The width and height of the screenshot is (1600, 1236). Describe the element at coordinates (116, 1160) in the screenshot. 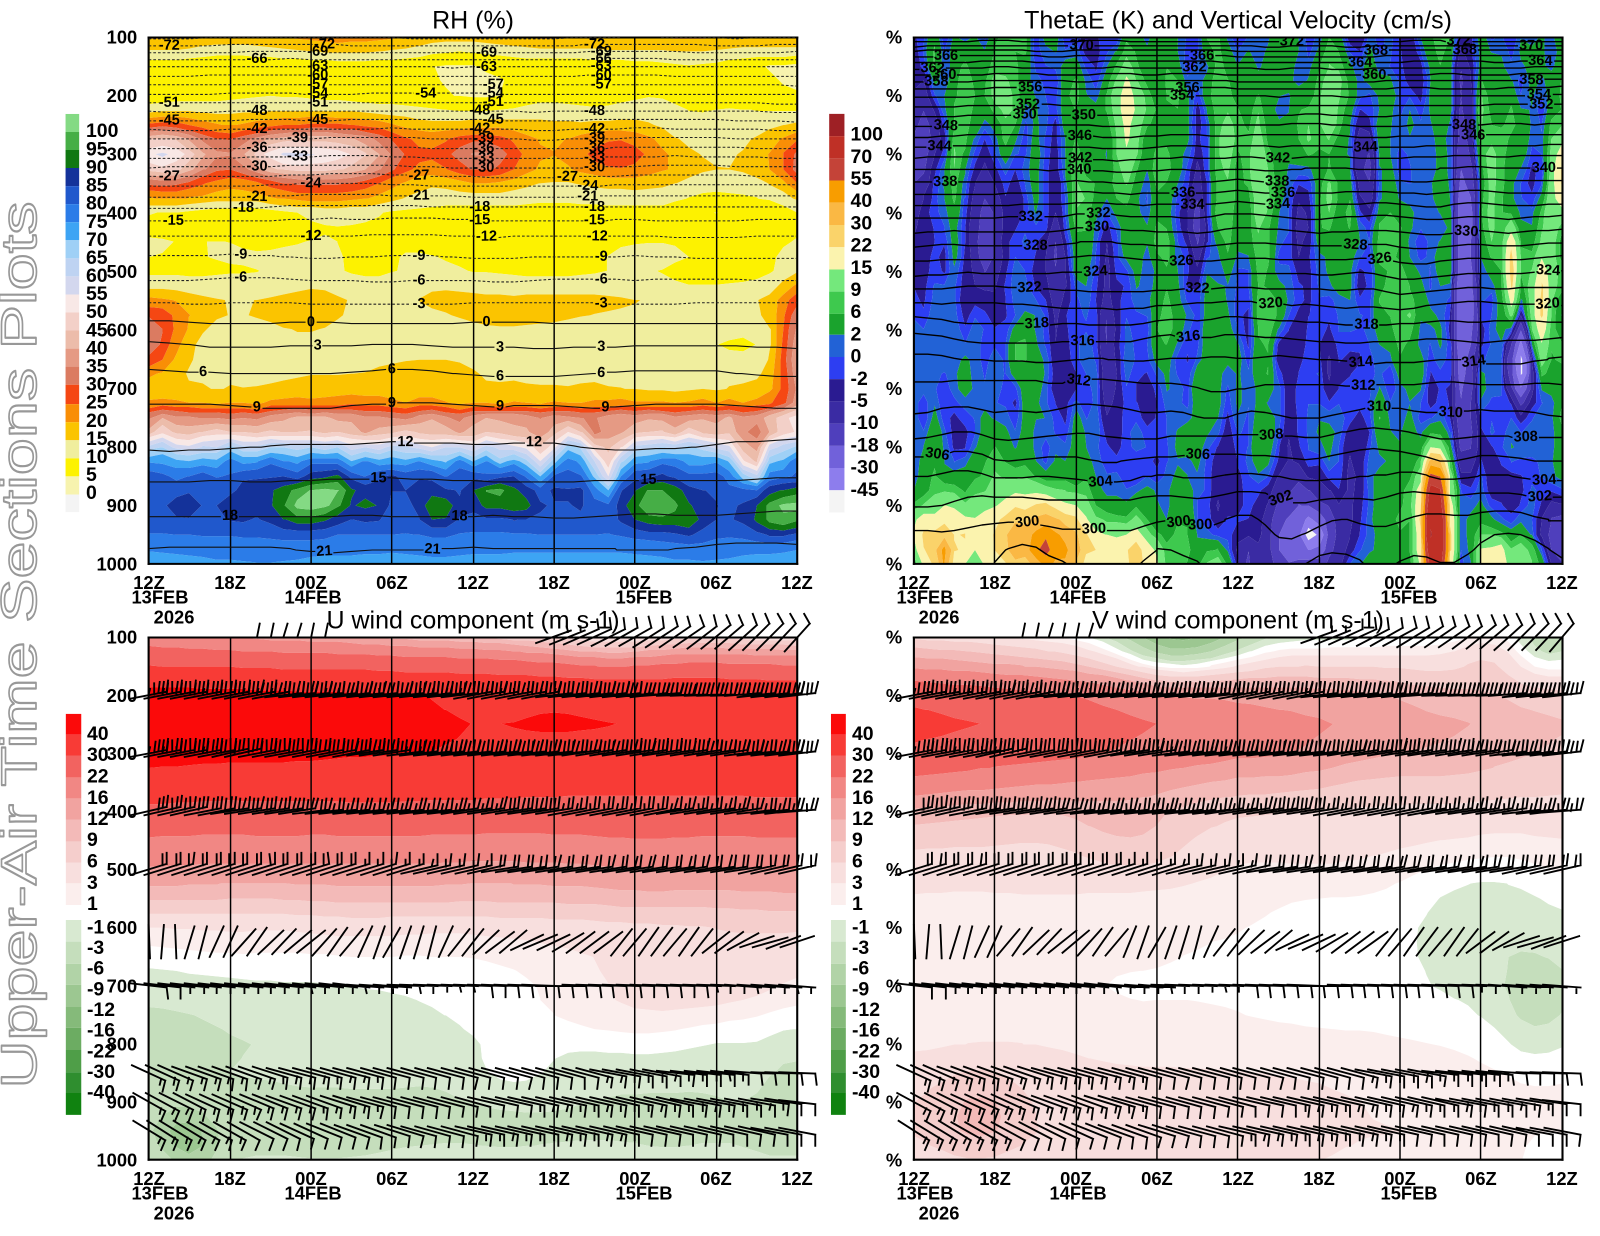

I see `svg-text: 1000` at that location.